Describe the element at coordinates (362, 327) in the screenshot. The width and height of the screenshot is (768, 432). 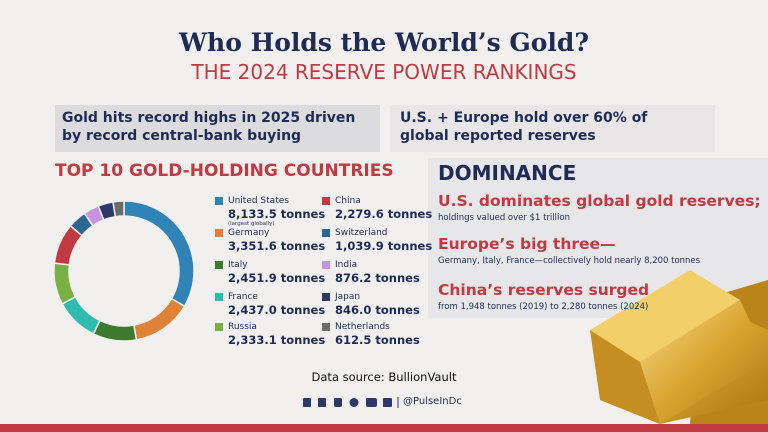
I see `legend-label: Netherlands` at that location.